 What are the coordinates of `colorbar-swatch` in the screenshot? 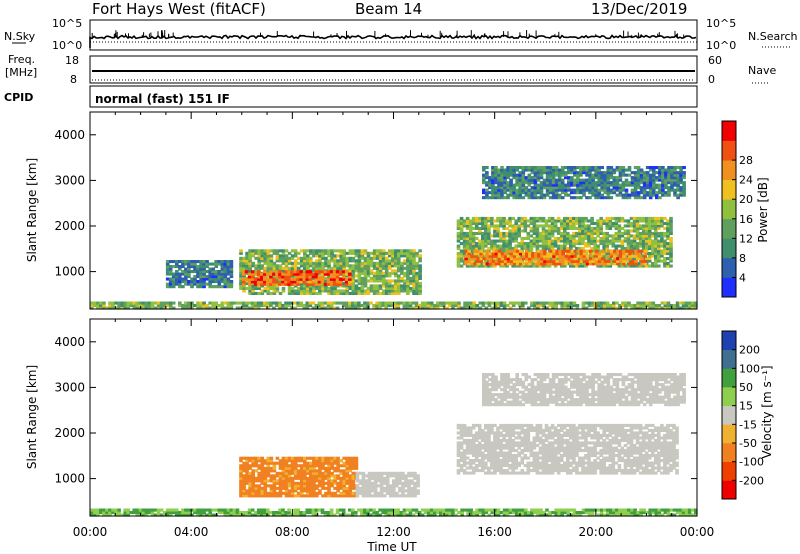 It's located at (729, 267).